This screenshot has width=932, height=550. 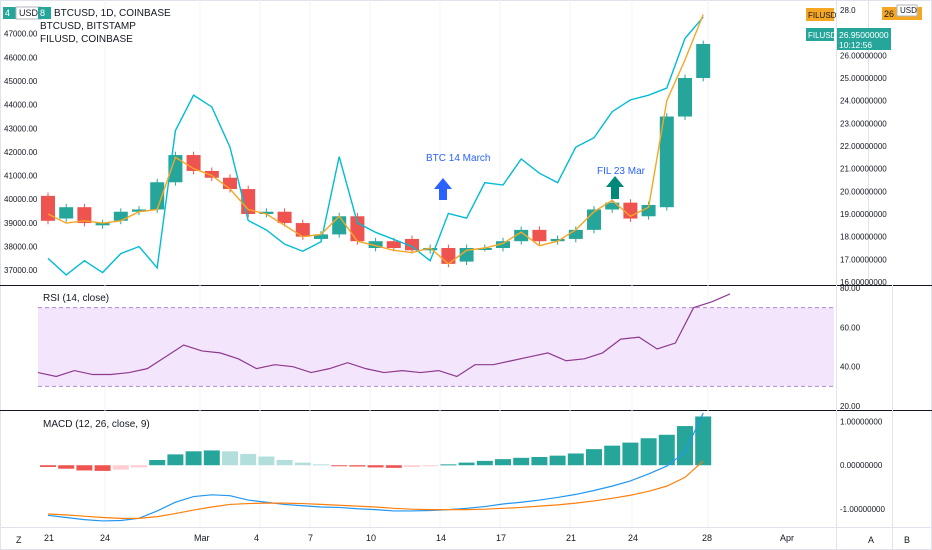 I want to click on axis-corner-a: A, so click(x=871, y=540).